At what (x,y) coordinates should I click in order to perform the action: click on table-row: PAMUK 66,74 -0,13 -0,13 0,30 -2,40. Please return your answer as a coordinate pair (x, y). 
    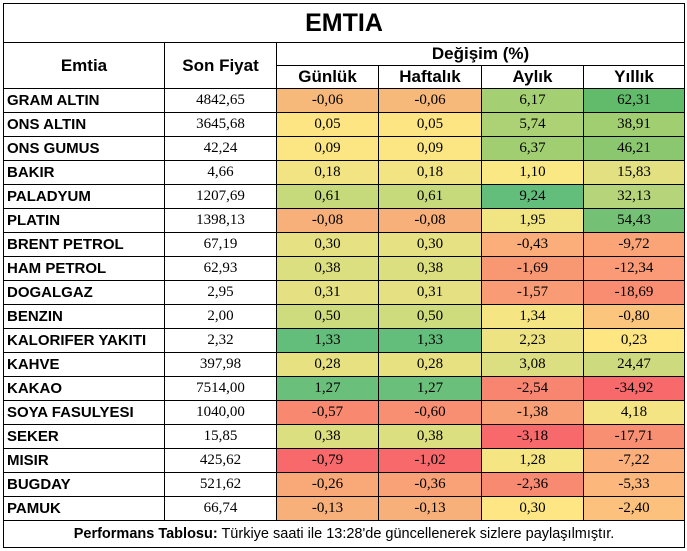
    Looking at the image, I should click on (344, 508).